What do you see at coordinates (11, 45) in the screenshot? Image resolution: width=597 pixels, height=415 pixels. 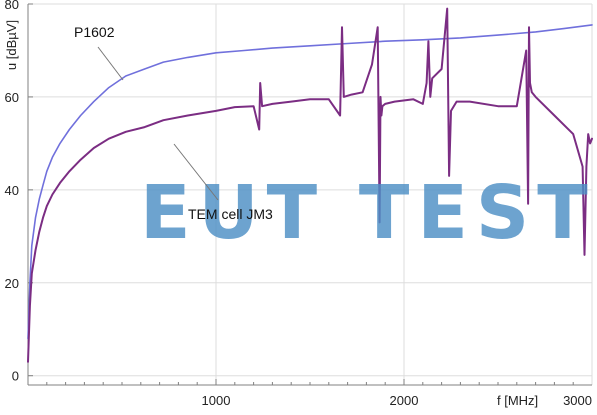 I see `y-axis-title: u [dBµV]` at bounding box center [11, 45].